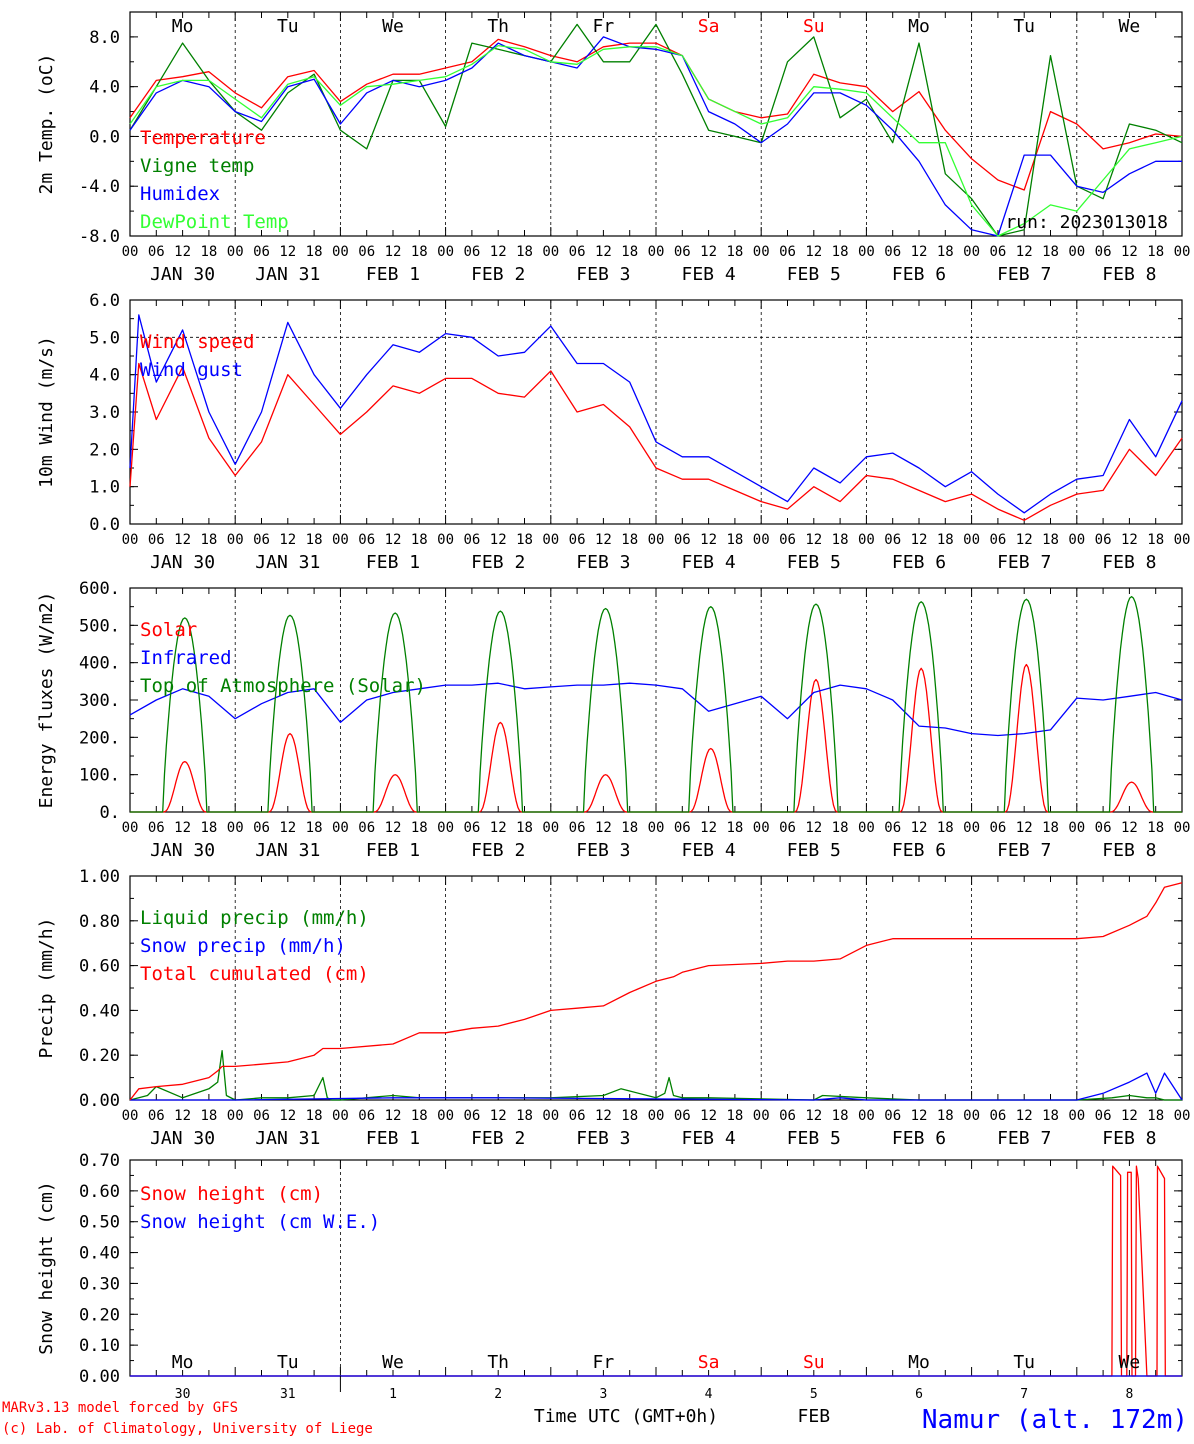  Describe the element at coordinates (498, 1394) in the screenshot. I see `day-number: 2` at that location.